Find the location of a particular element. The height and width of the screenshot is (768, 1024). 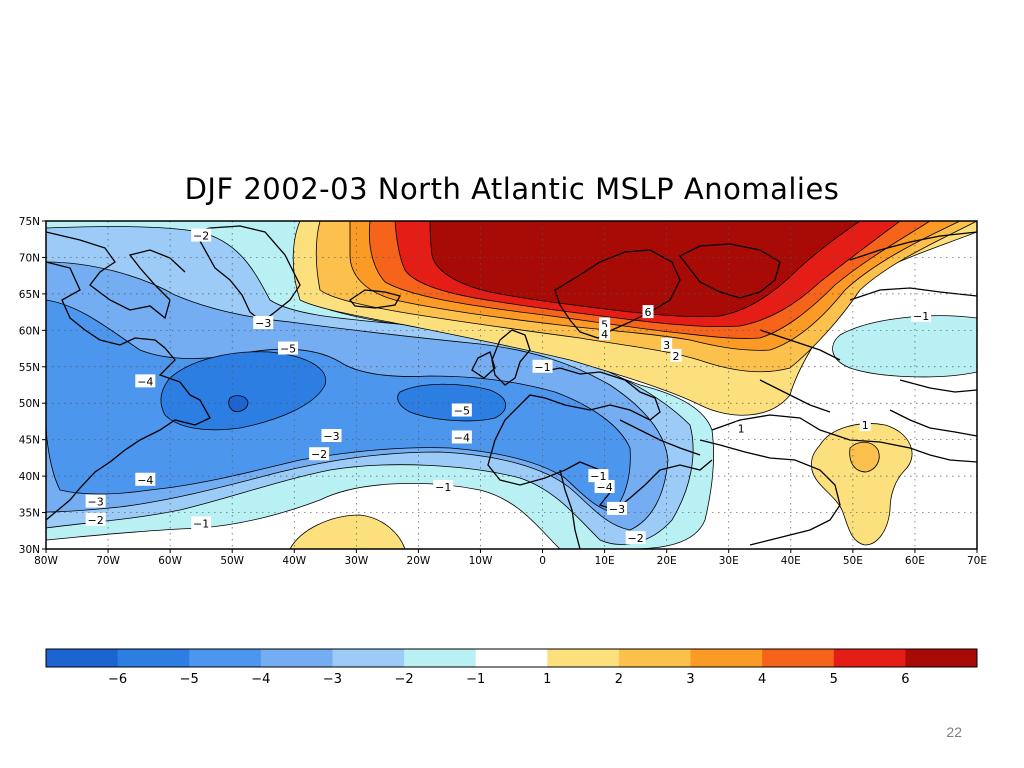

legend-tick-label: 3 is located at coordinates (690, 679).